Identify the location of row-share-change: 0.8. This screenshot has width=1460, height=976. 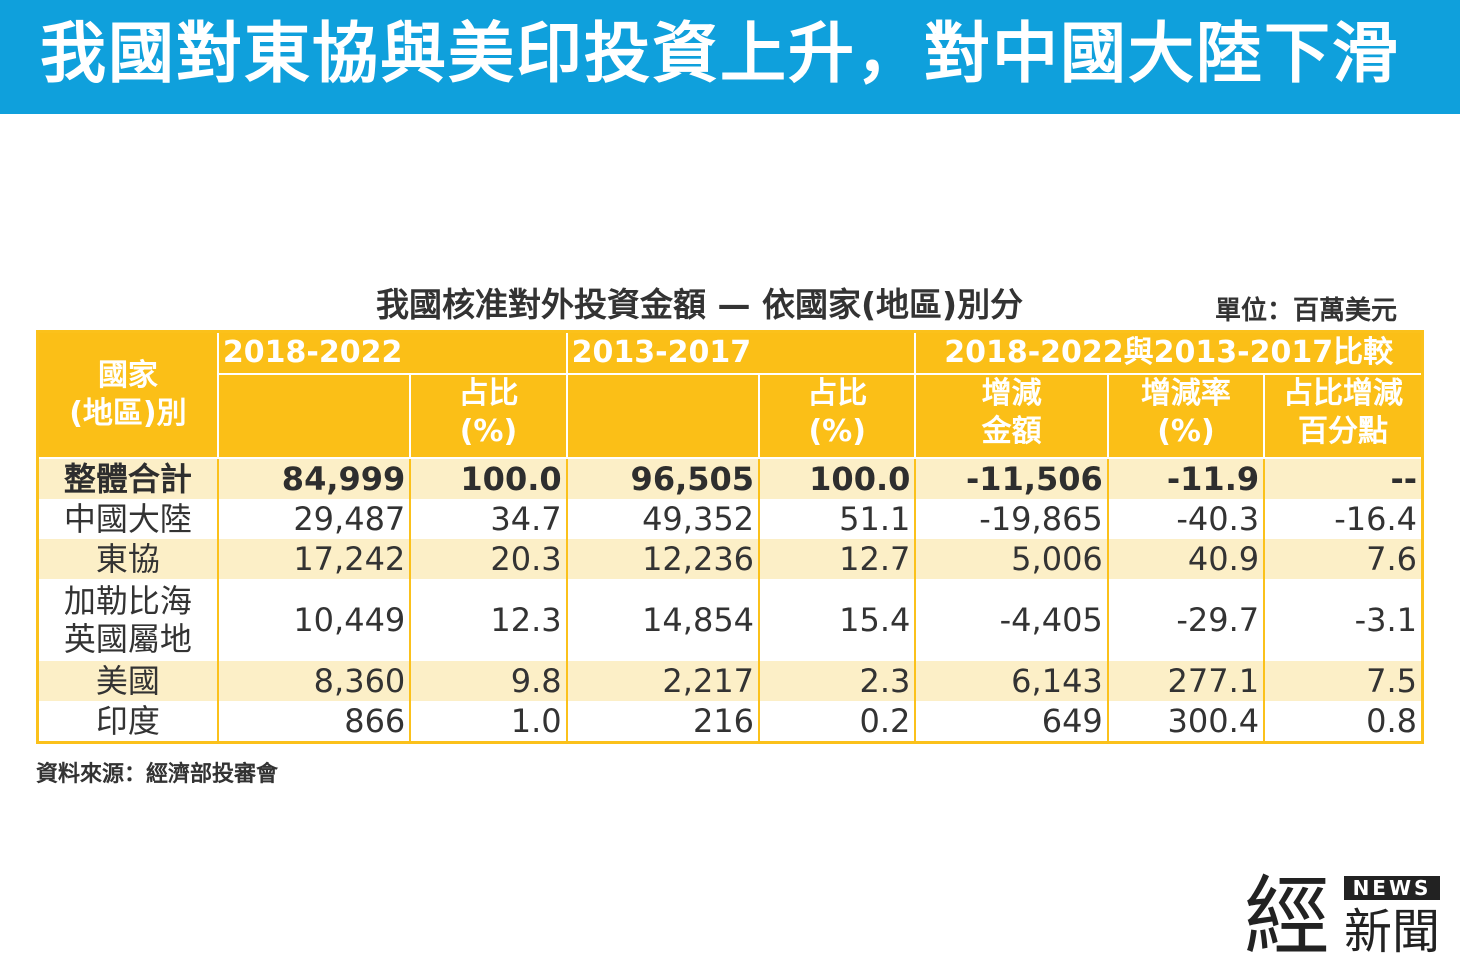
(1343, 722).